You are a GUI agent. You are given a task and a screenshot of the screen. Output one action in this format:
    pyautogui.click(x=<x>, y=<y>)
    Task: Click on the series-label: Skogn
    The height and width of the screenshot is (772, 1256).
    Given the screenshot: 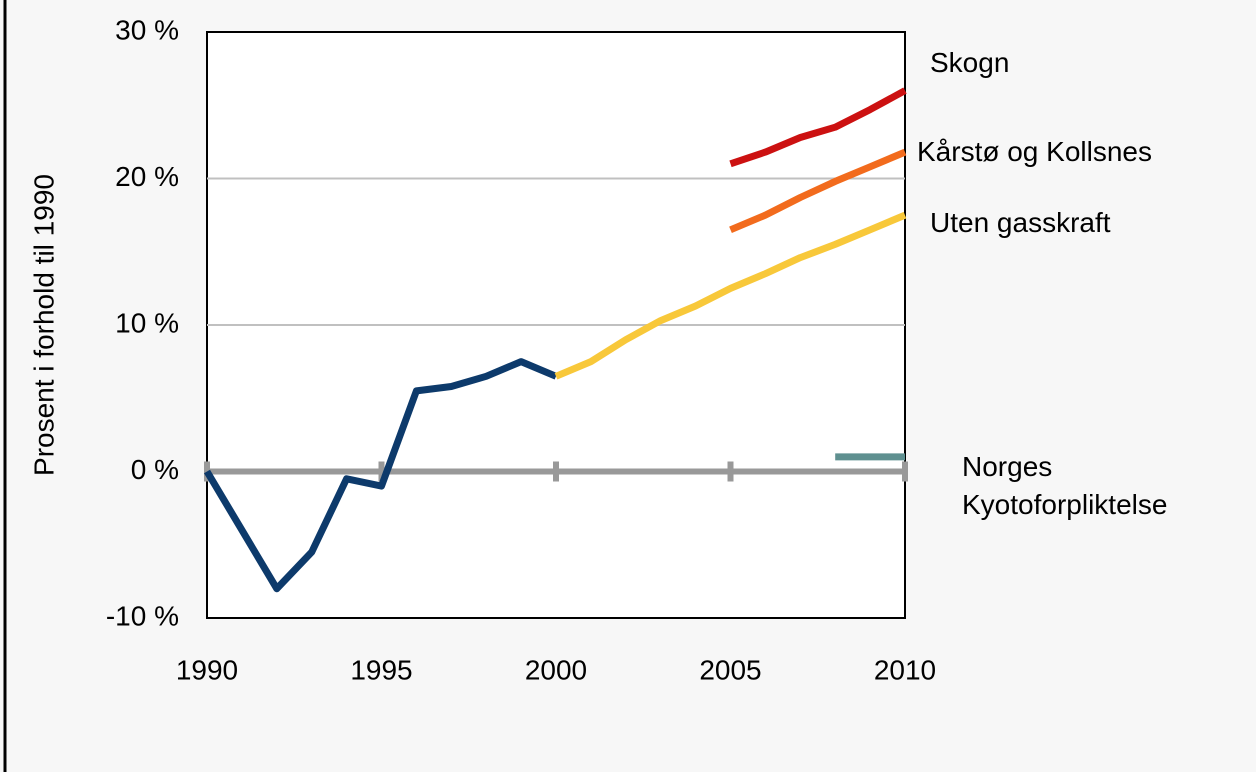 What is the action you would take?
    pyautogui.click(x=970, y=62)
    